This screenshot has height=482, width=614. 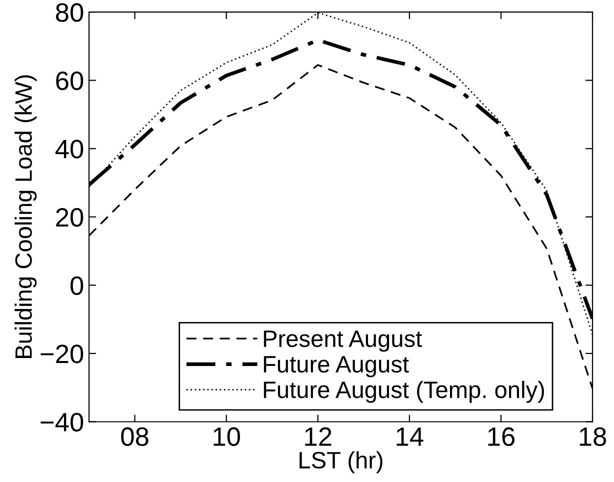 What do you see at coordinates (318, 436) in the screenshot?
I see `x-tick-label: 12` at bounding box center [318, 436].